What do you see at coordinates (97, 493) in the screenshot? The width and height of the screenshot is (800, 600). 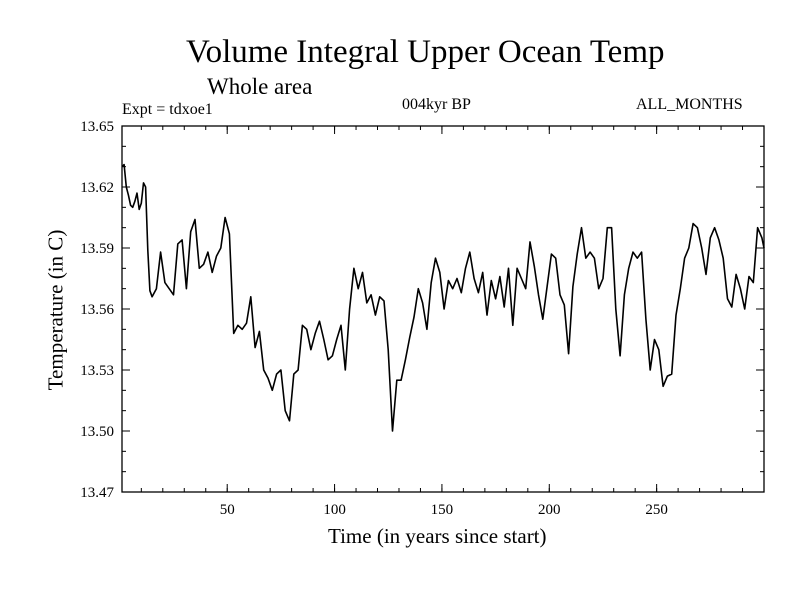 I see `y-tick-label: 13.47` at bounding box center [97, 493].